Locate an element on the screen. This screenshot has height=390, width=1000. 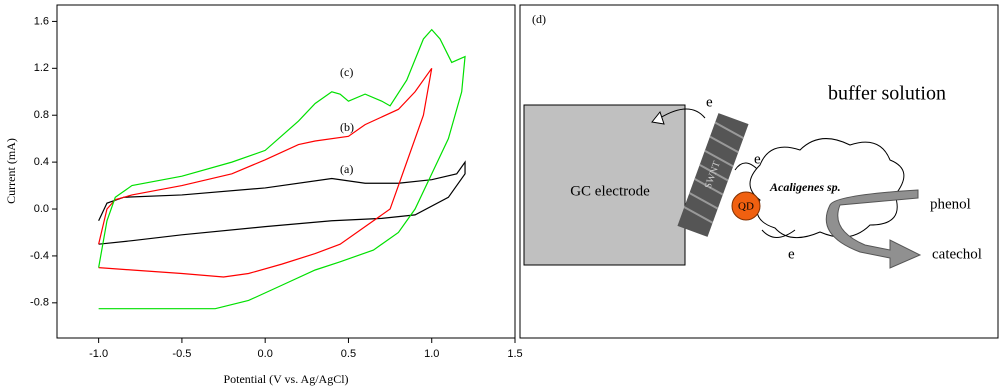
x-tick-label: -0.5 is located at coordinates (181, 354).